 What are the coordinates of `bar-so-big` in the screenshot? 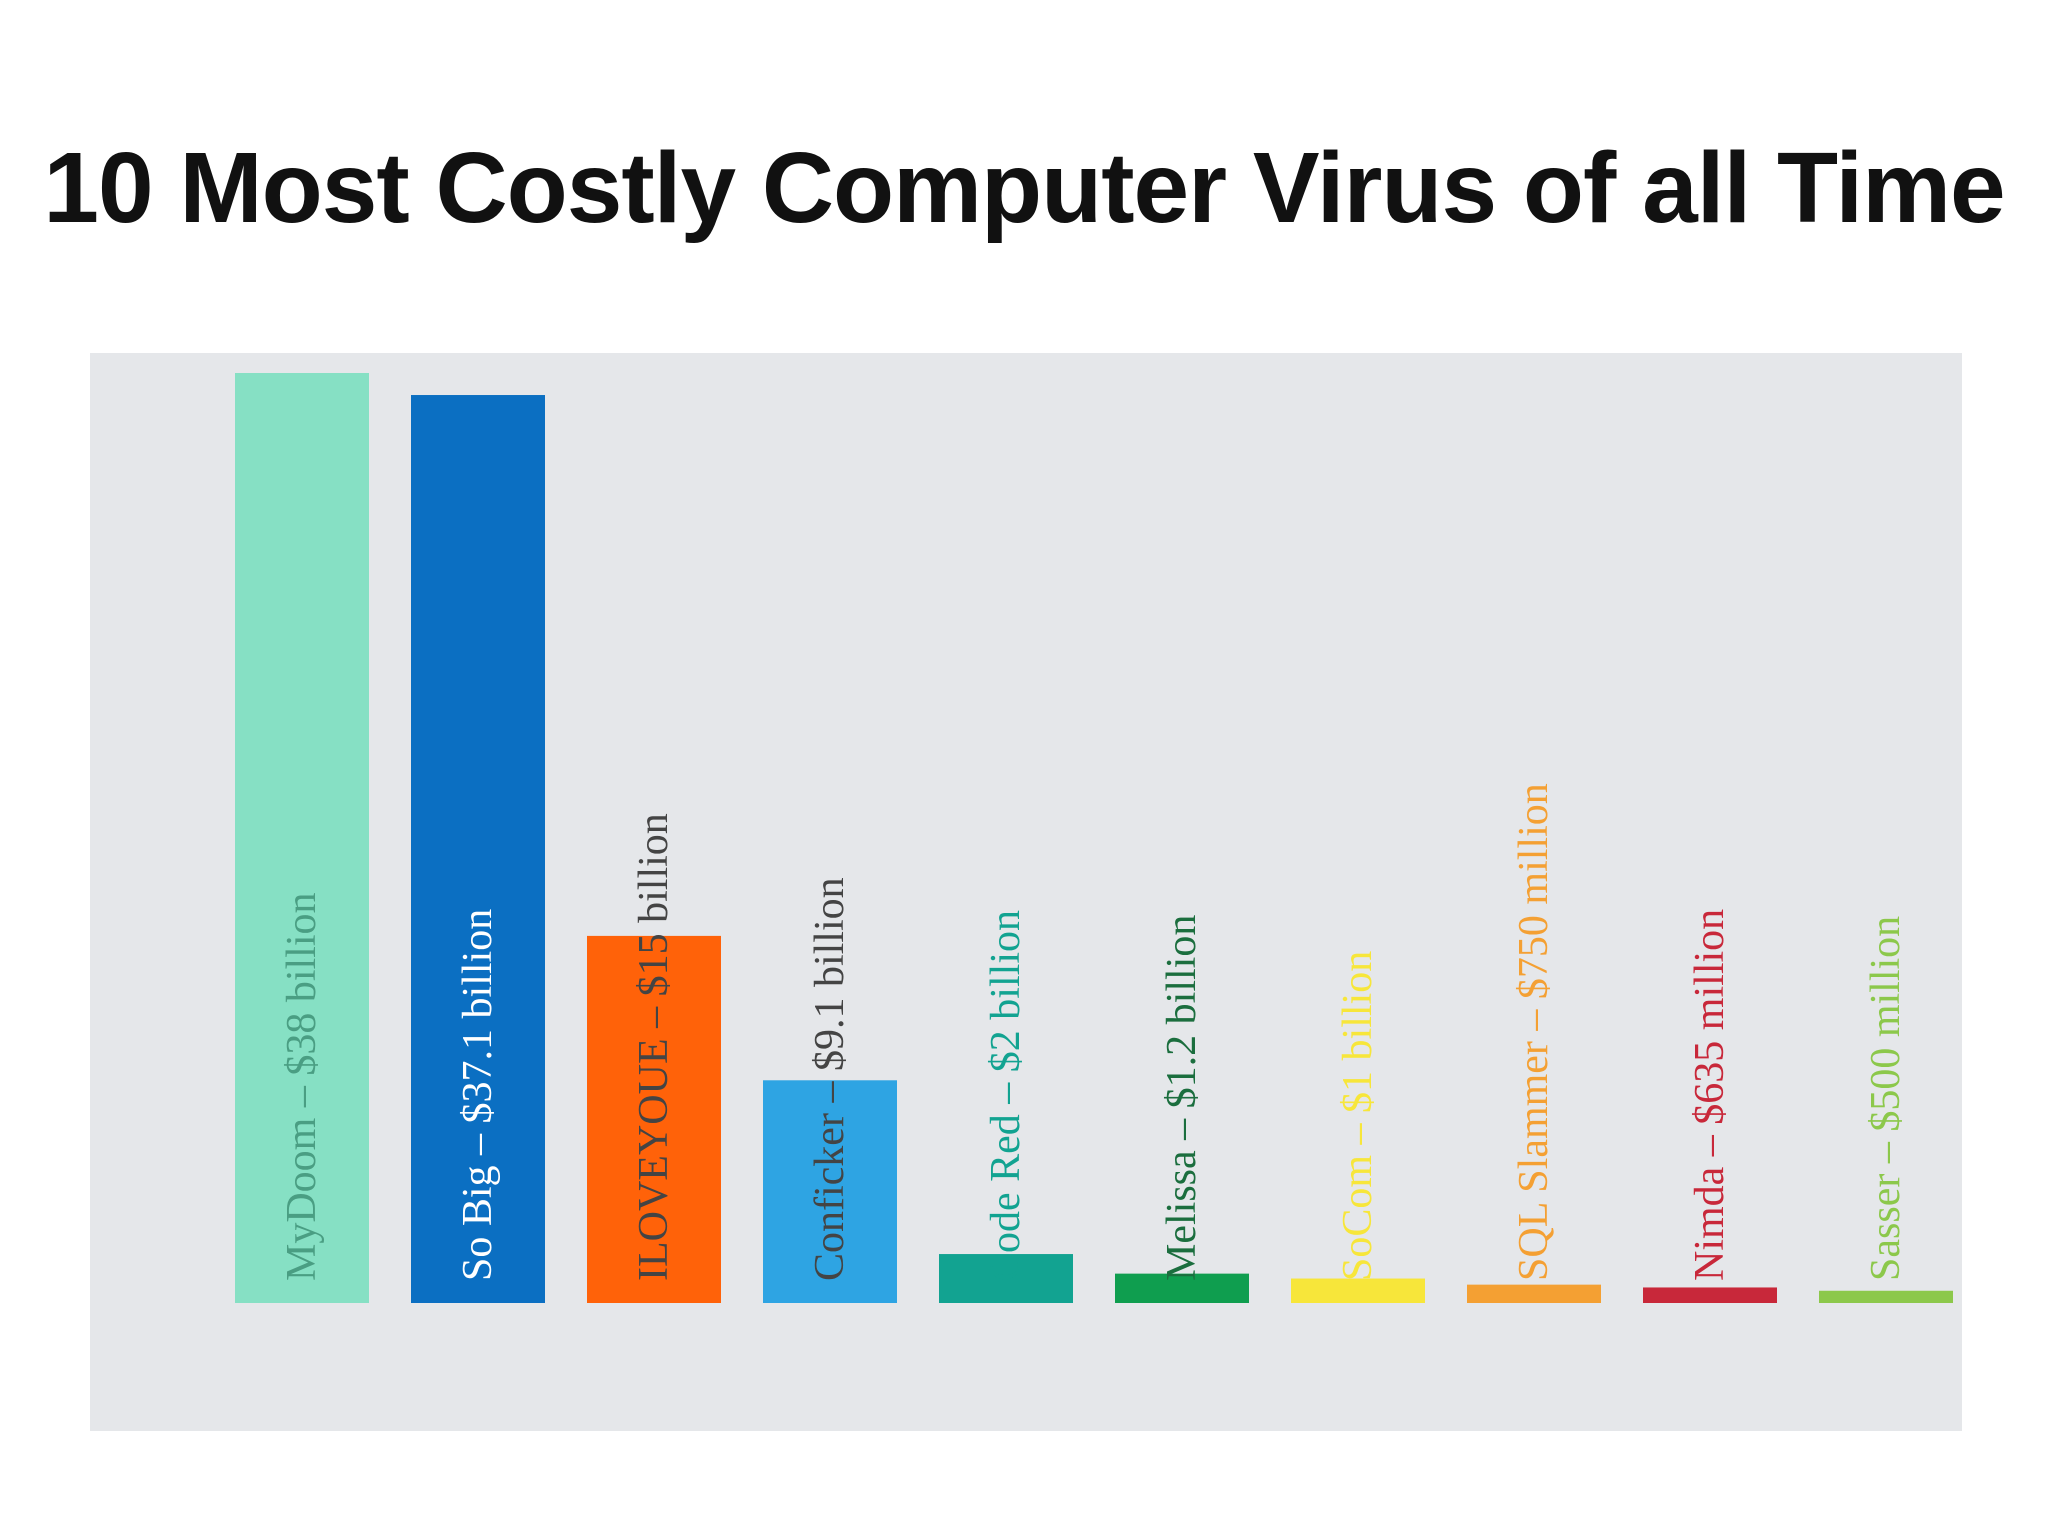 It's located at (478, 849).